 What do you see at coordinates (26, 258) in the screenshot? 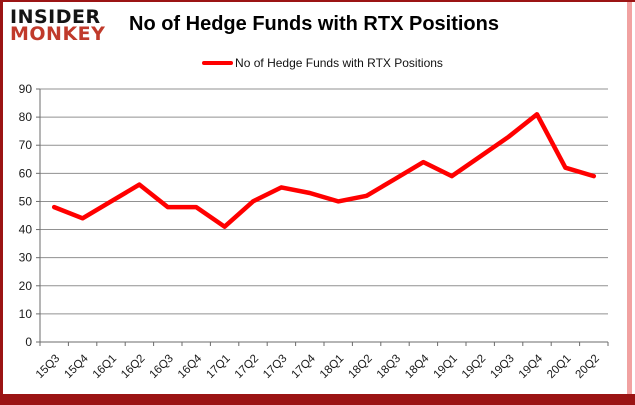
I see `y-axis-label: 30` at bounding box center [26, 258].